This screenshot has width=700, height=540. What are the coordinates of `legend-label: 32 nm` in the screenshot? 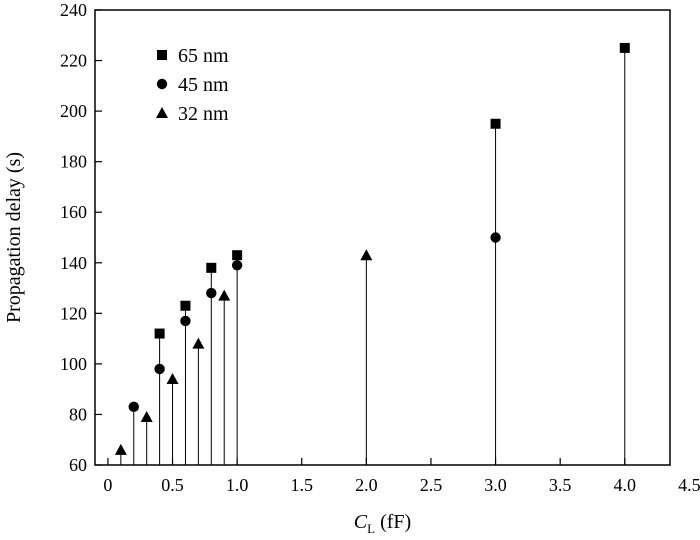 It's located at (203, 114).